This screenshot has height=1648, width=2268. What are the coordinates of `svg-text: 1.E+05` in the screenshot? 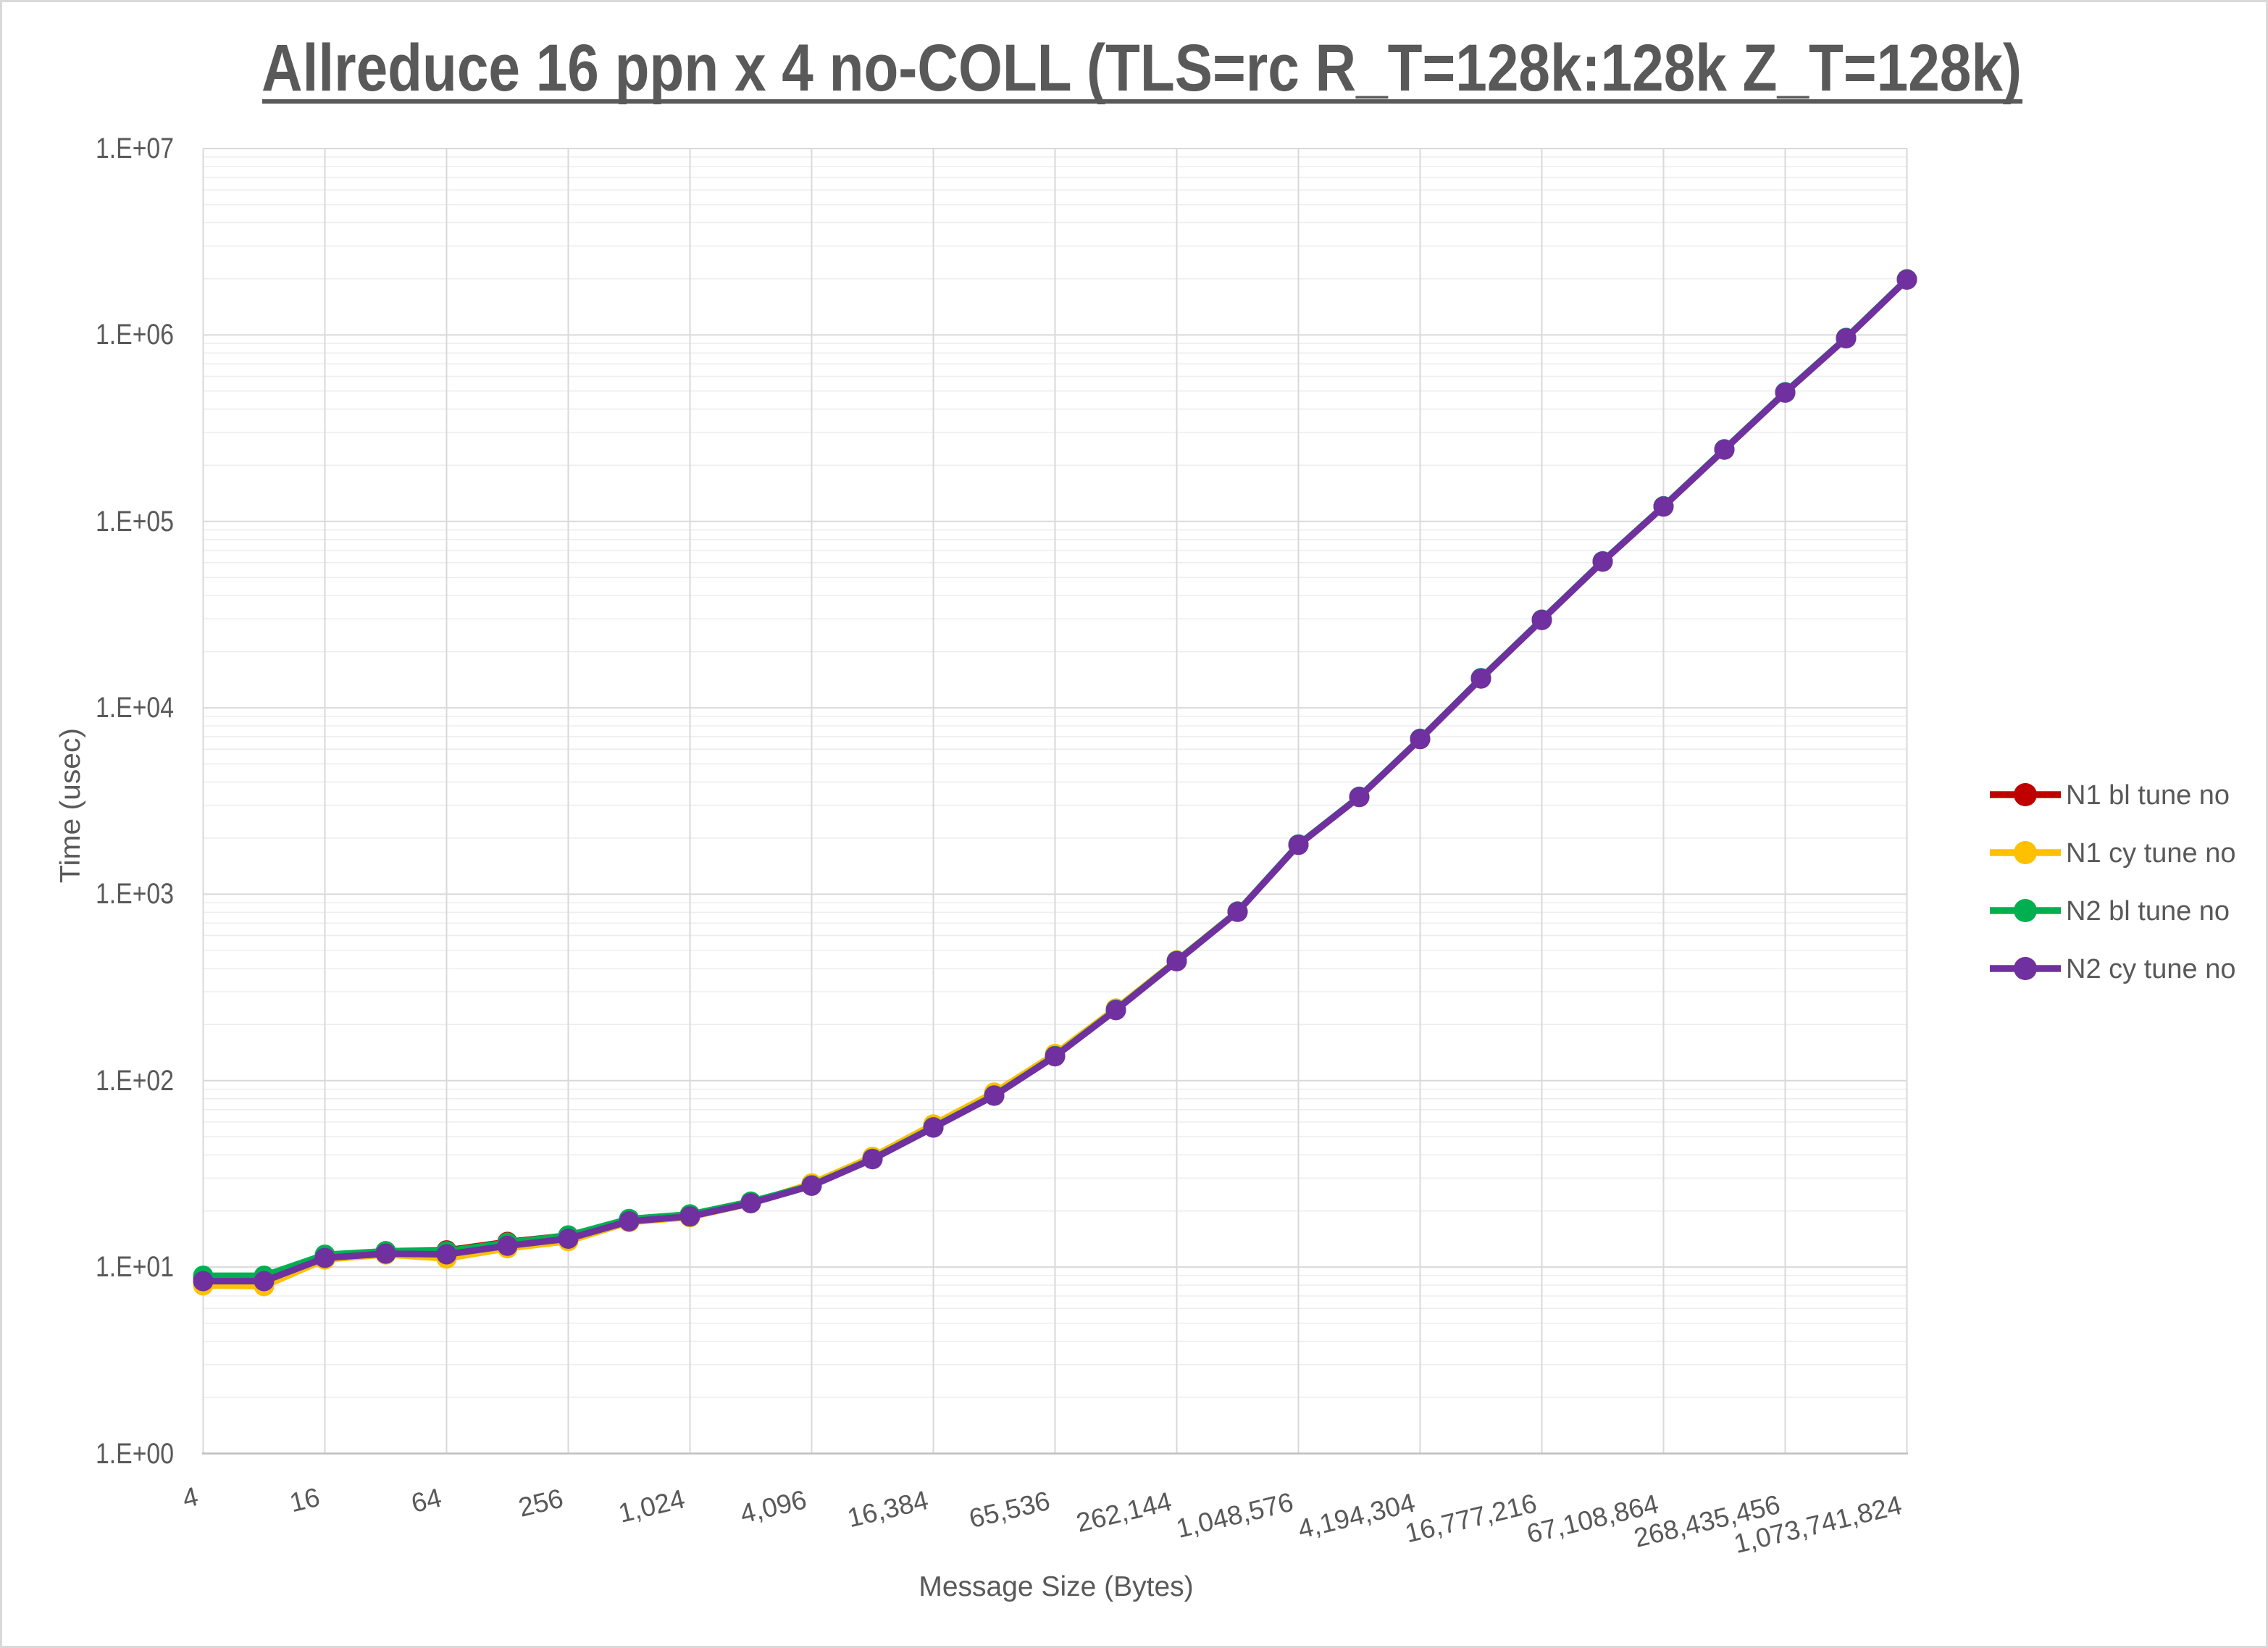 It's located at (135, 522).